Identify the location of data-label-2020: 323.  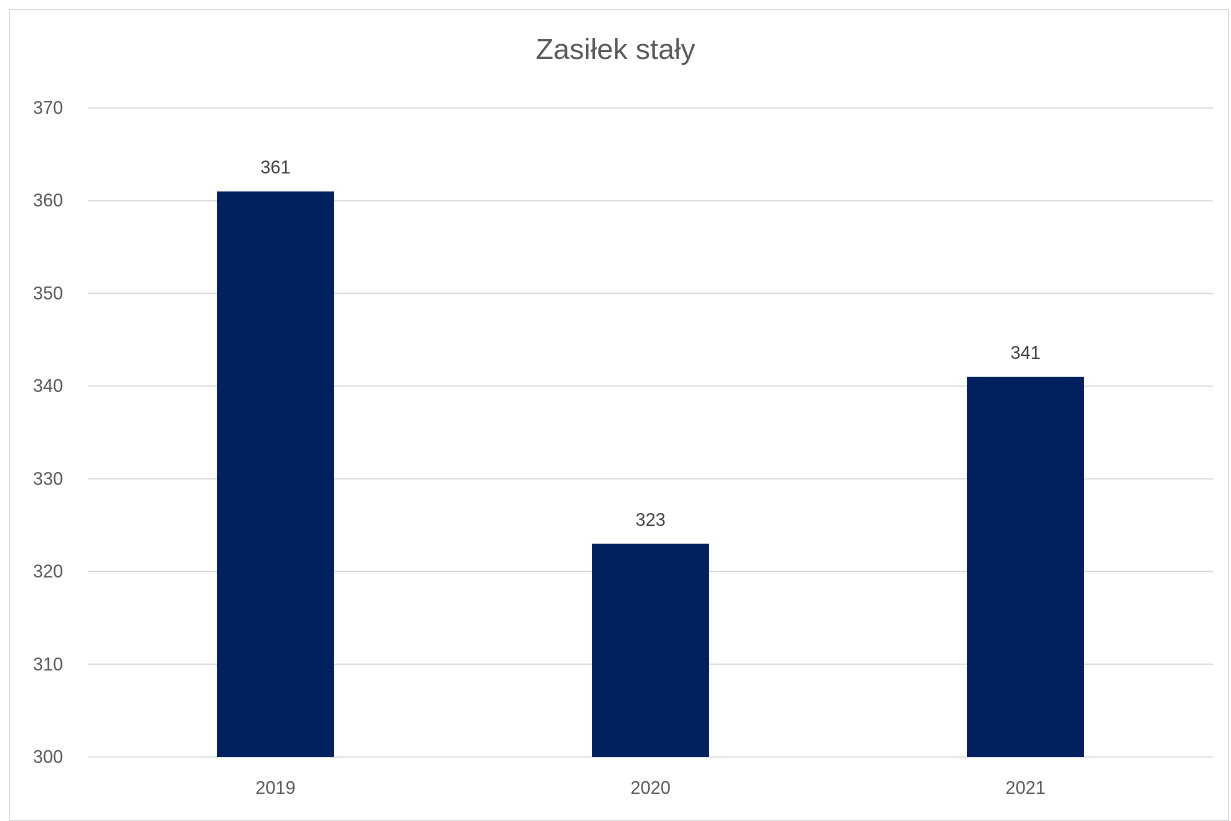
(650, 520).